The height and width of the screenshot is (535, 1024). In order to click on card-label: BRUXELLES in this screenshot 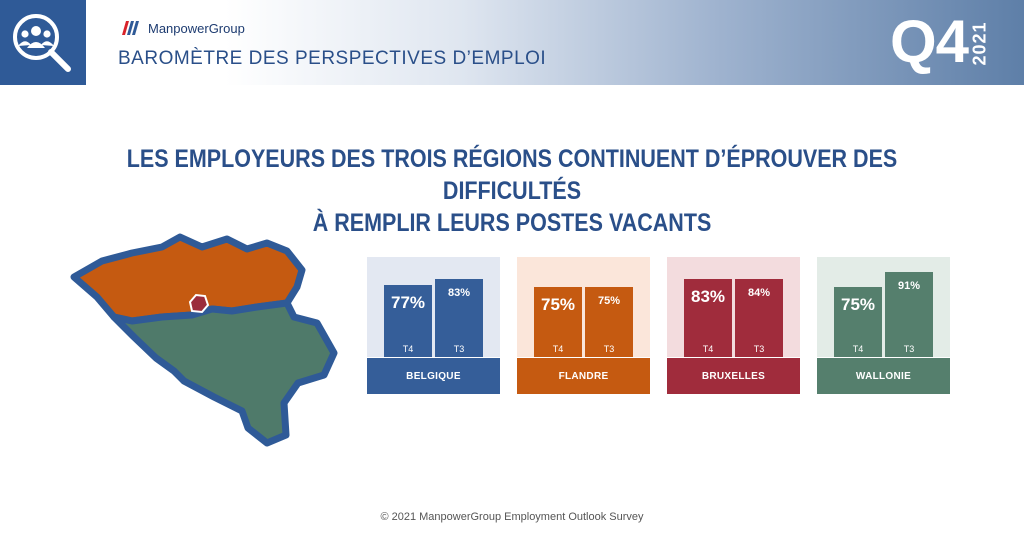, I will do `click(733, 376)`.